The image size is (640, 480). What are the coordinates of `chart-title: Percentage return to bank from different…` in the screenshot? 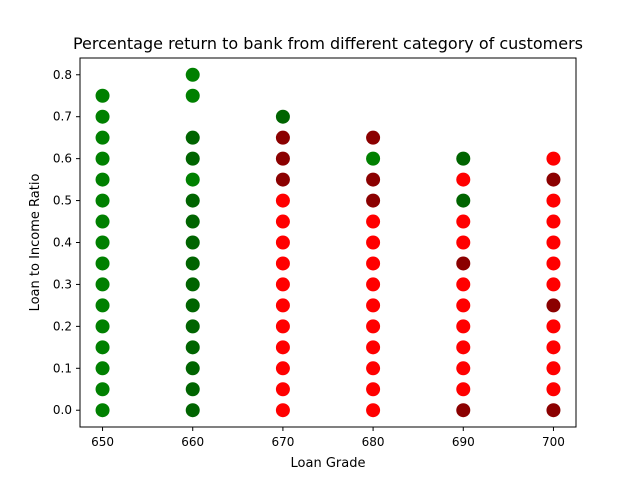 It's located at (328, 43).